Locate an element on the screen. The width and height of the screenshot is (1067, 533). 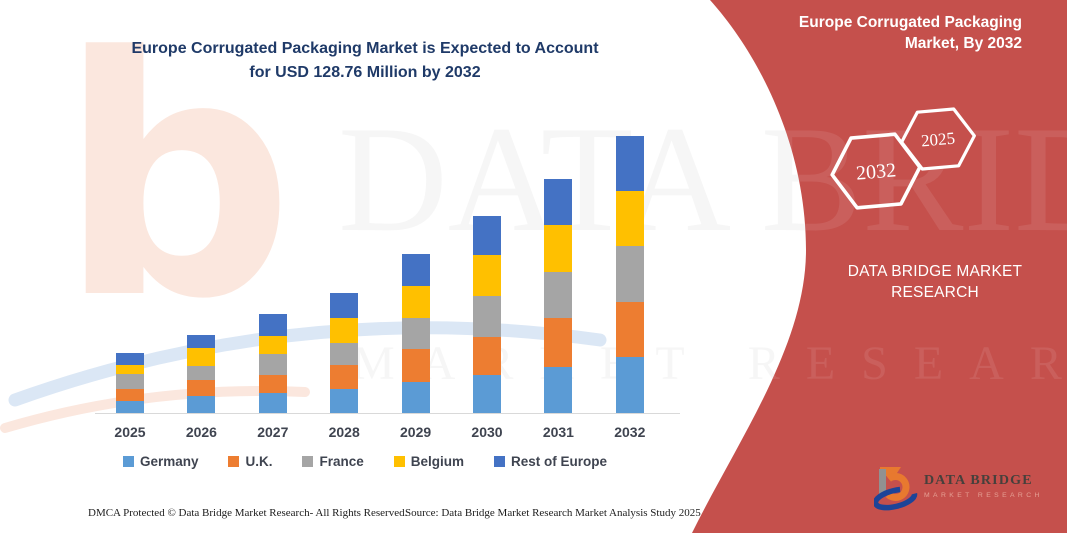
x-tick-2025: 2025 is located at coordinates (130, 432).